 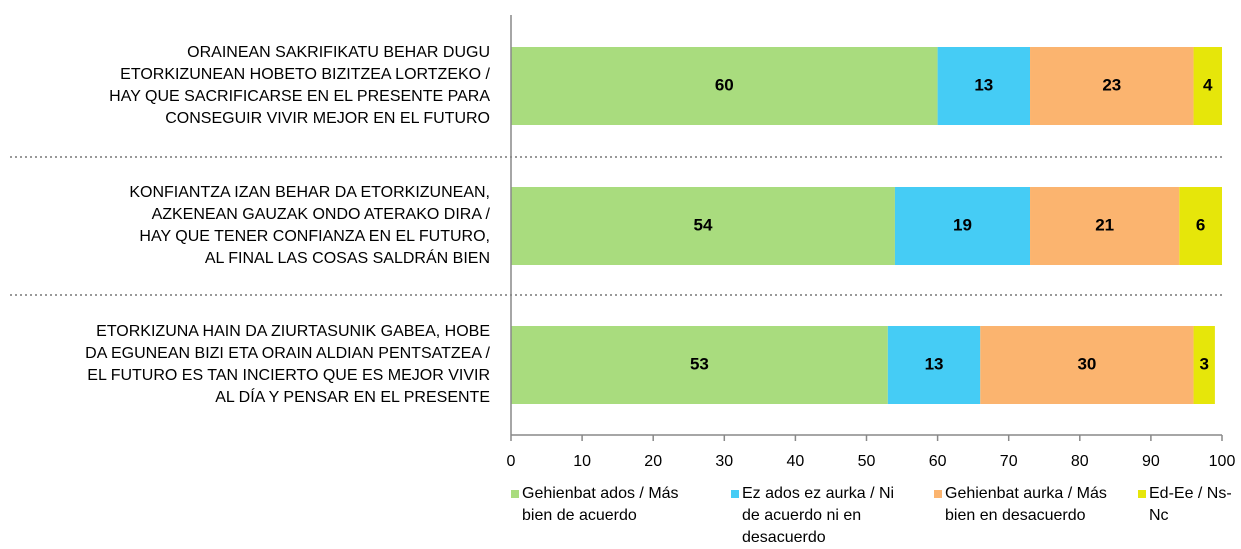 I want to click on value-label: 19, so click(x=962, y=224).